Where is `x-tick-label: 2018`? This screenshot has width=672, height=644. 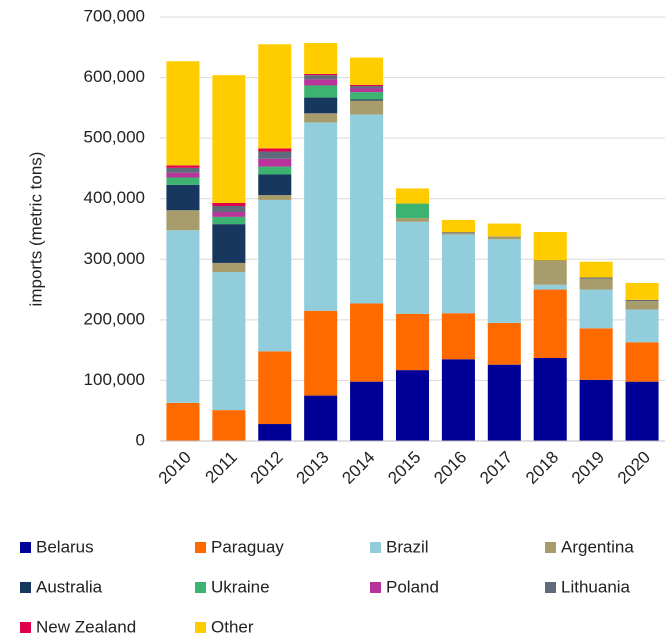
x-tick-label: 2018 is located at coordinates (542, 468).